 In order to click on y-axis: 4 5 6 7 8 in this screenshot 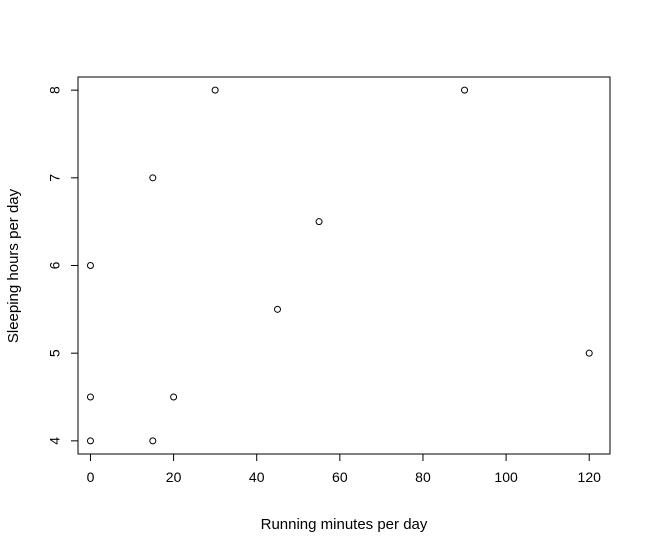, I will do `click(63, 265)`.